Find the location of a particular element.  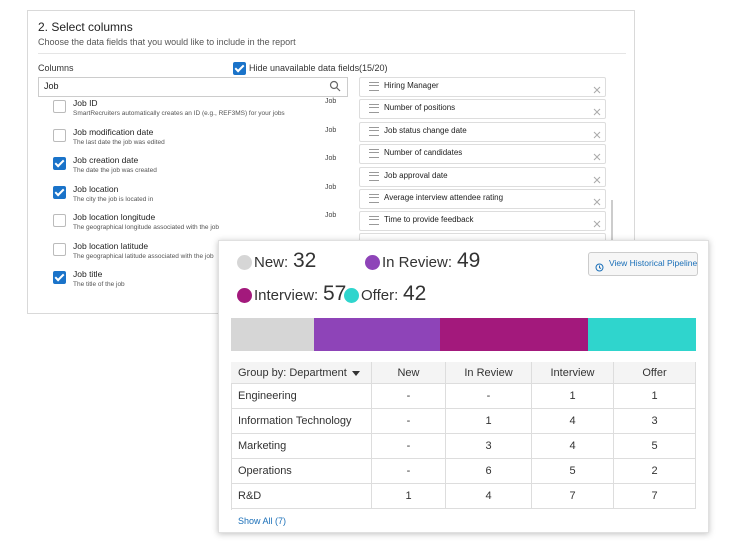

hide-checkbox is located at coordinates (239, 68).